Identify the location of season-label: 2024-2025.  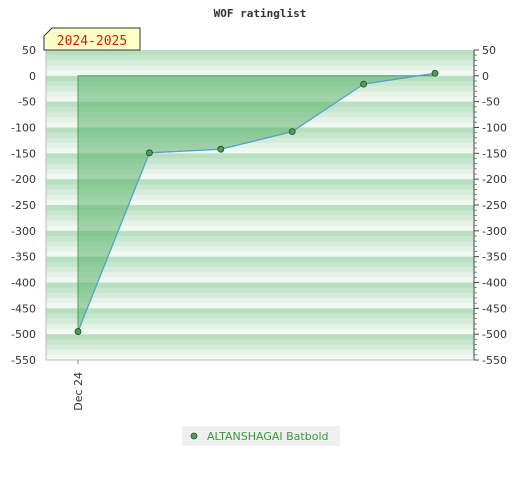
(92, 39).